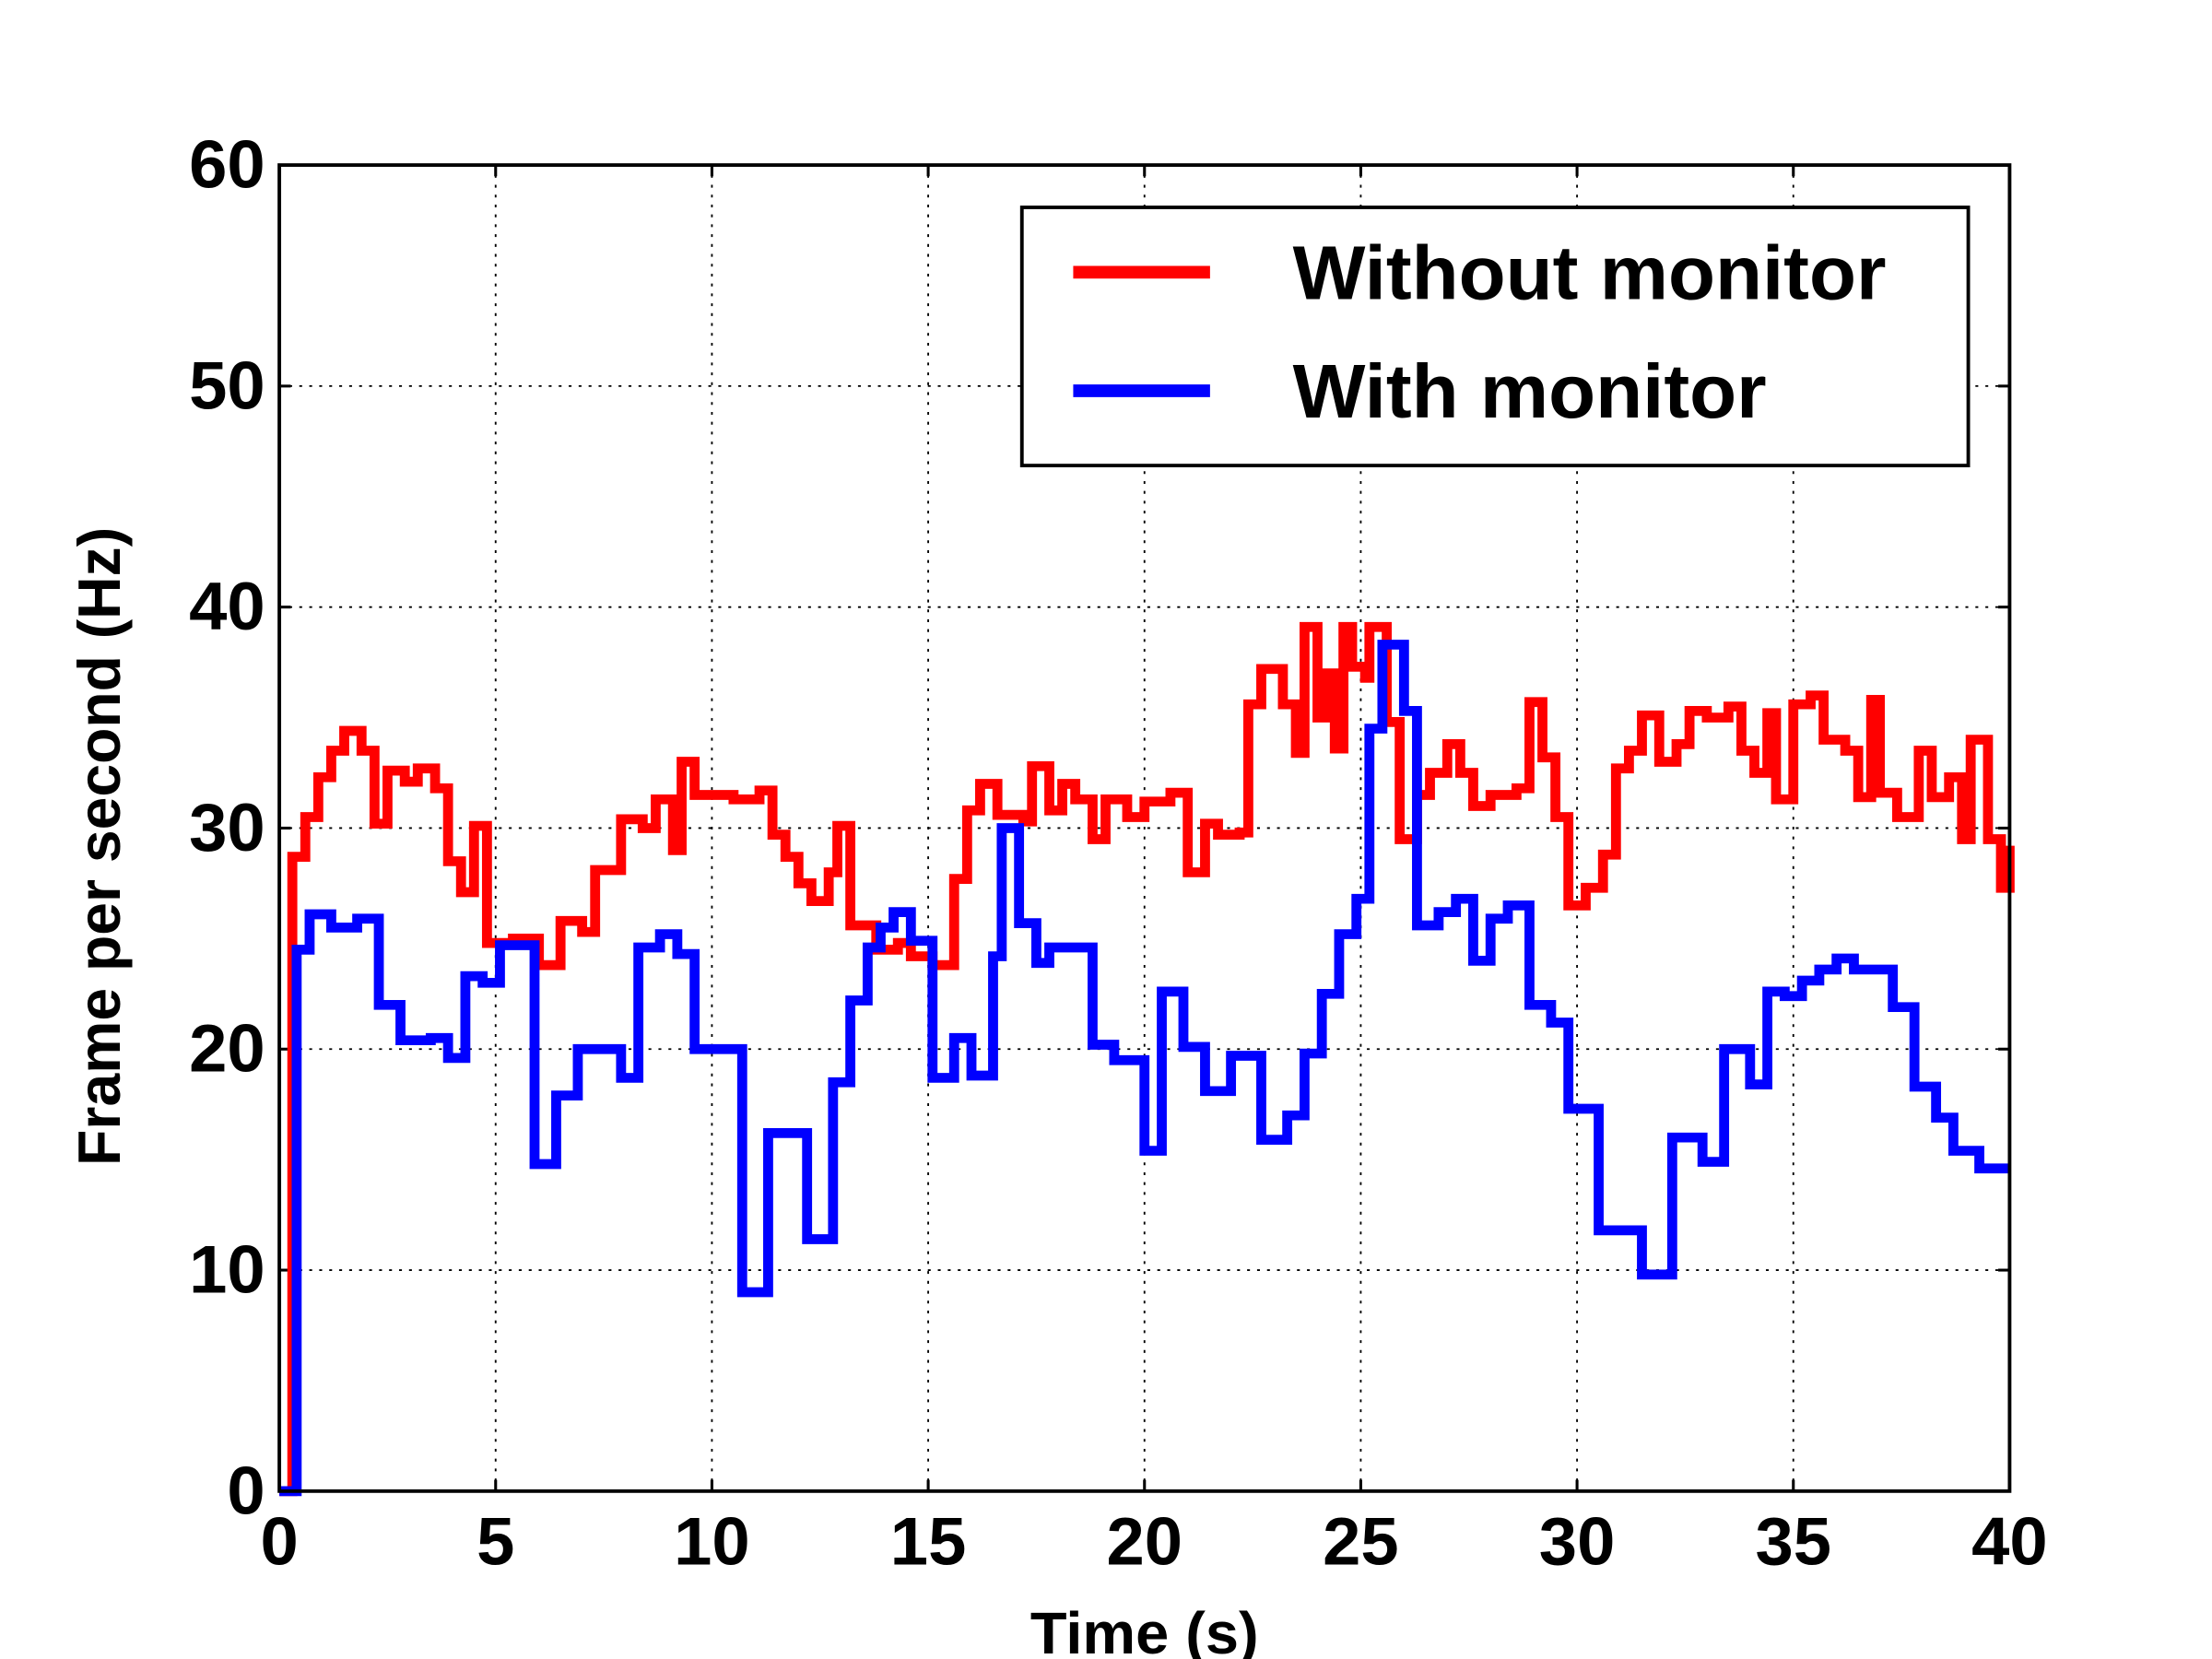 Image resolution: width=2212 pixels, height=1659 pixels. Describe the element at coordinates (227, 1269) in the screenshot. I see `y-tick-label: 10` at that location.